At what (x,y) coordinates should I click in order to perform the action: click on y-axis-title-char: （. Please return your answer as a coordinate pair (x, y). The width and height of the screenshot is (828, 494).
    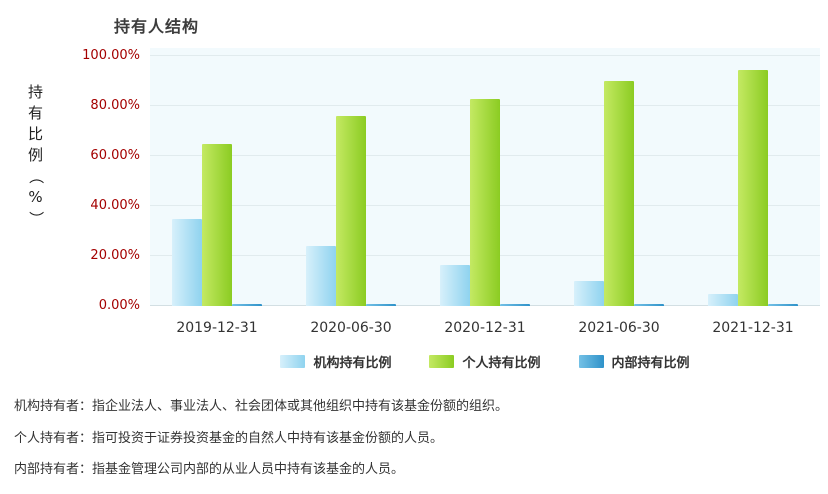
    Looking at the image, I should click on (36, 176).